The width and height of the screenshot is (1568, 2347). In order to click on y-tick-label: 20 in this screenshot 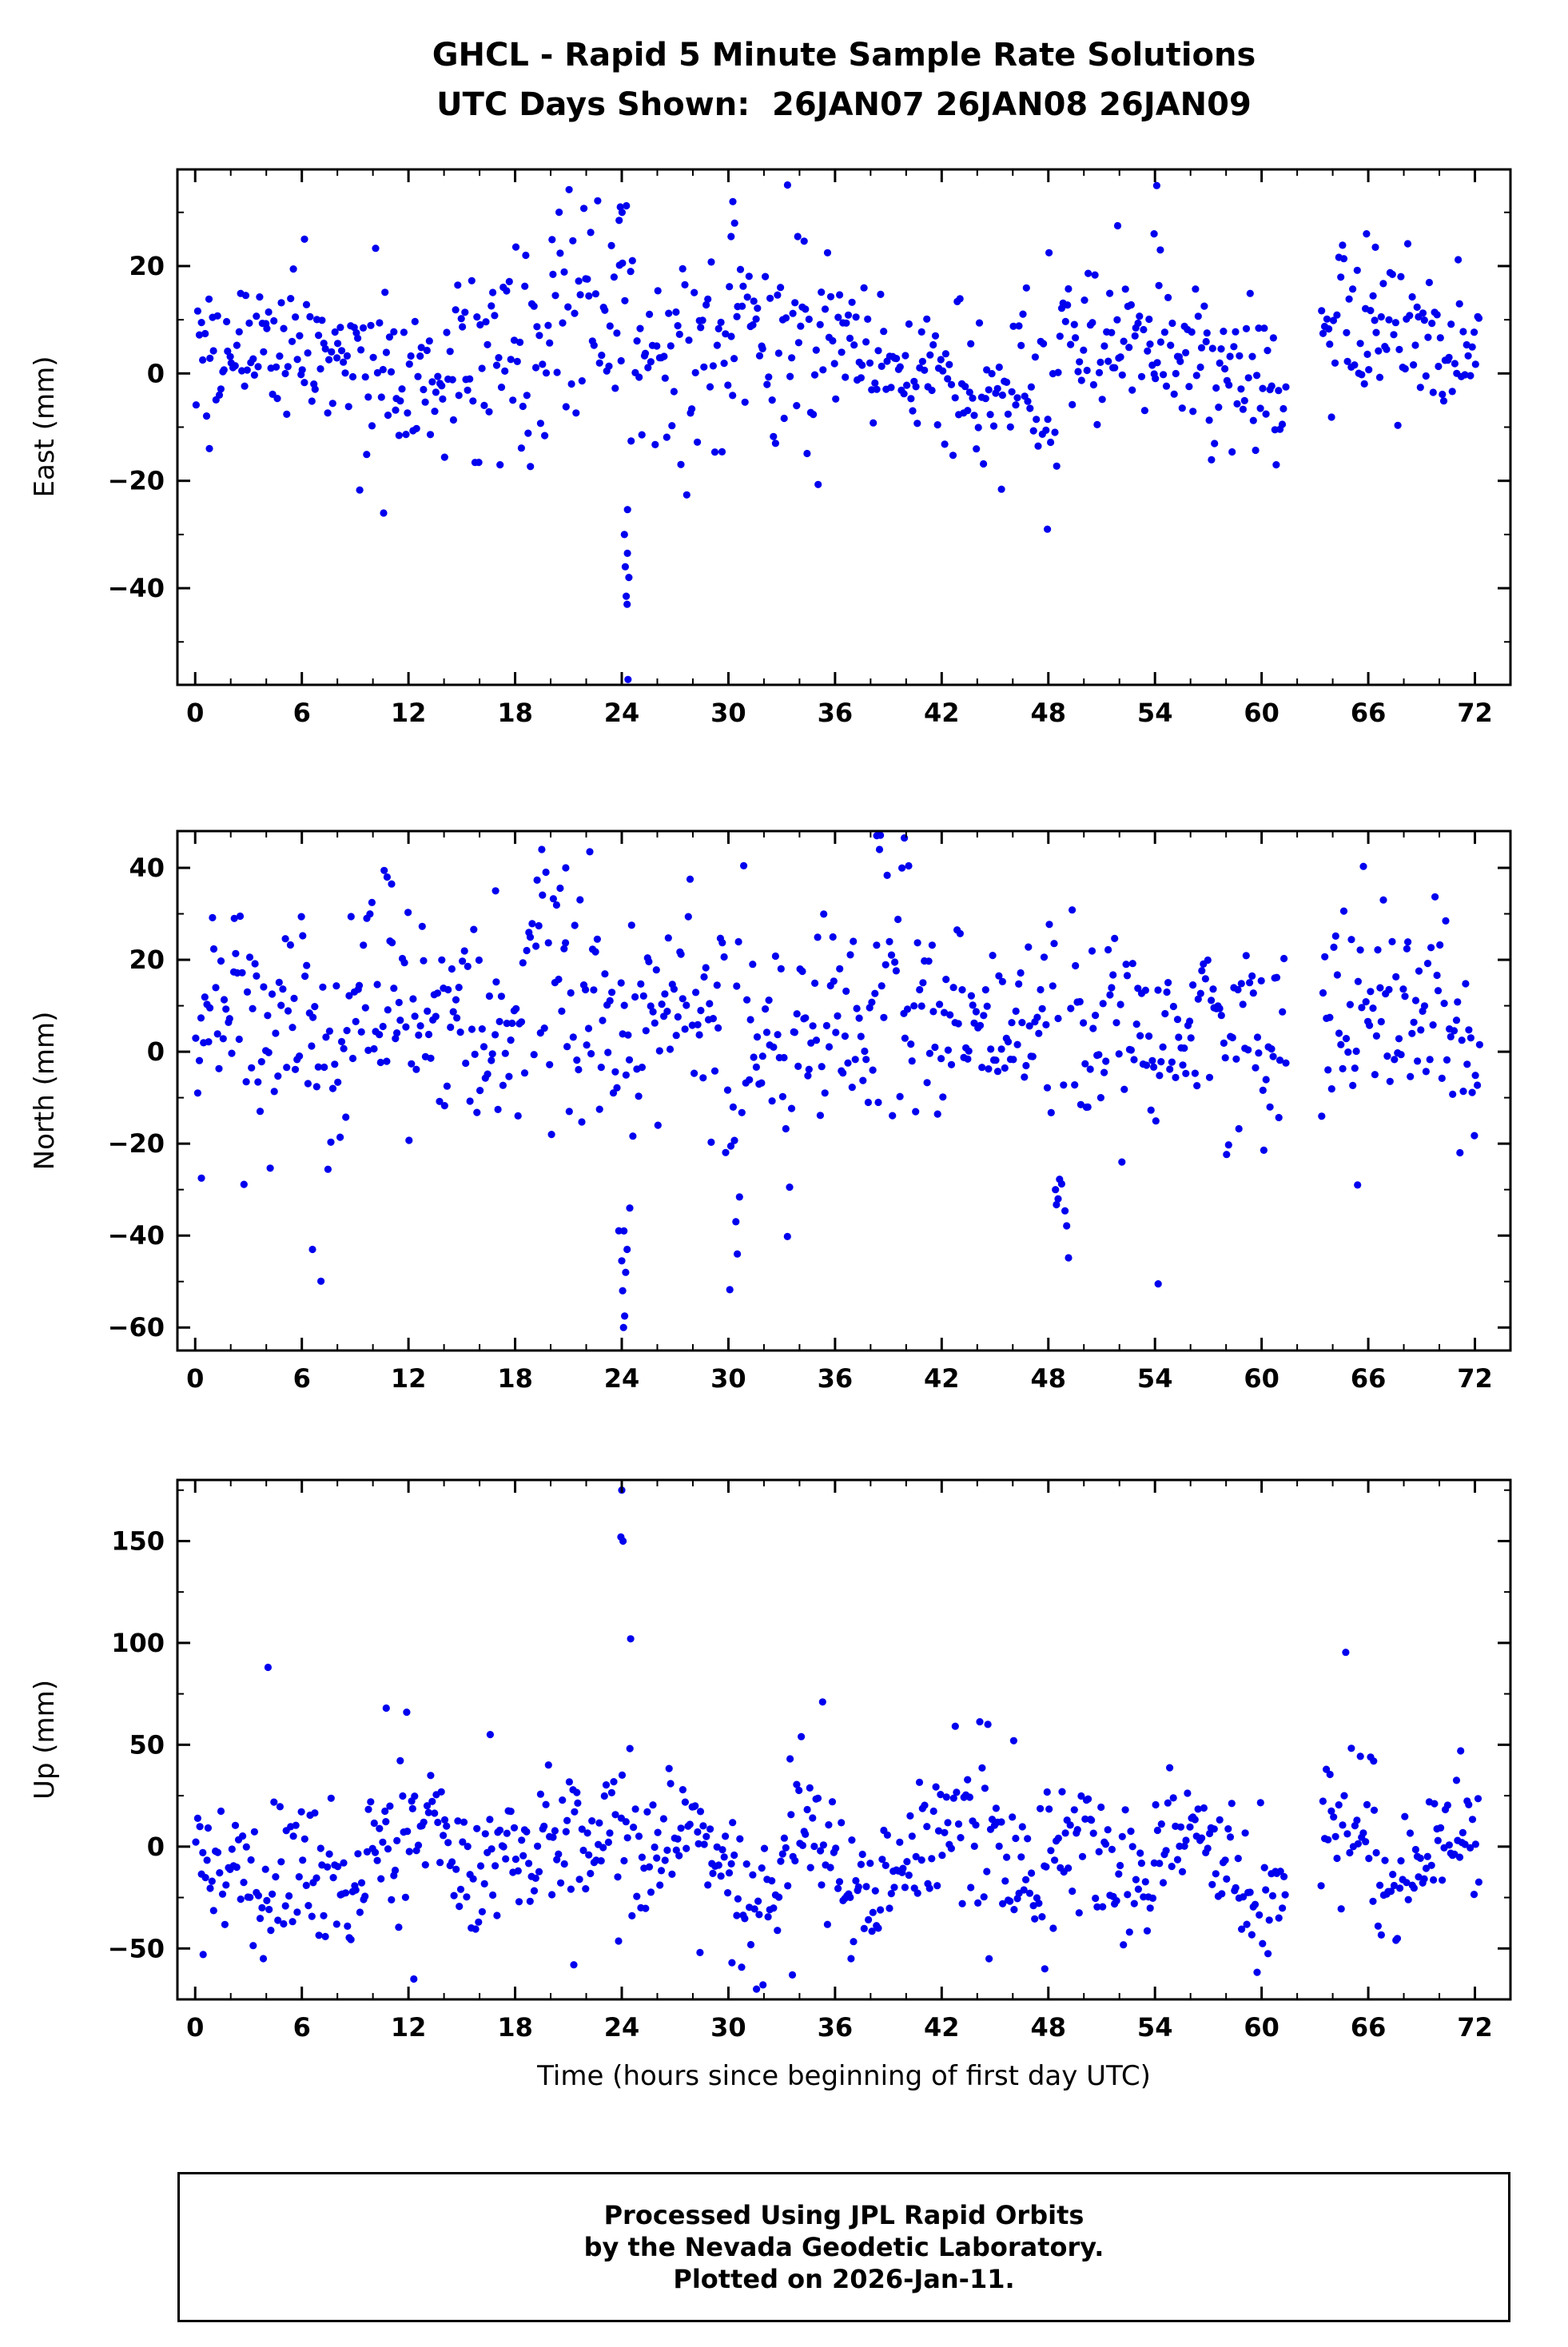, I will do `click(147, 960)`.